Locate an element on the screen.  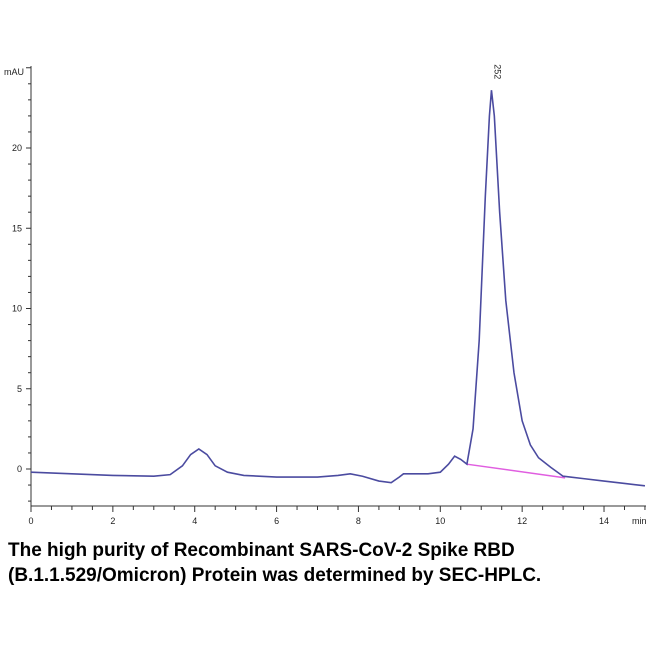
x-tick-label: 14 is located at coordinates (604, 521).